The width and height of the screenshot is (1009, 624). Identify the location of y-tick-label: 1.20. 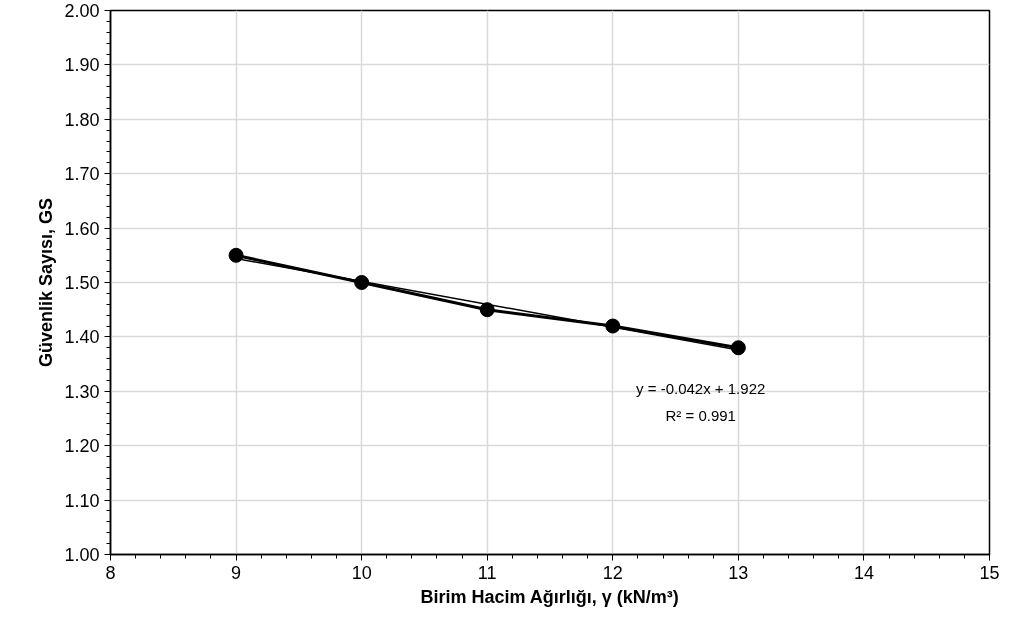
(82, 446).